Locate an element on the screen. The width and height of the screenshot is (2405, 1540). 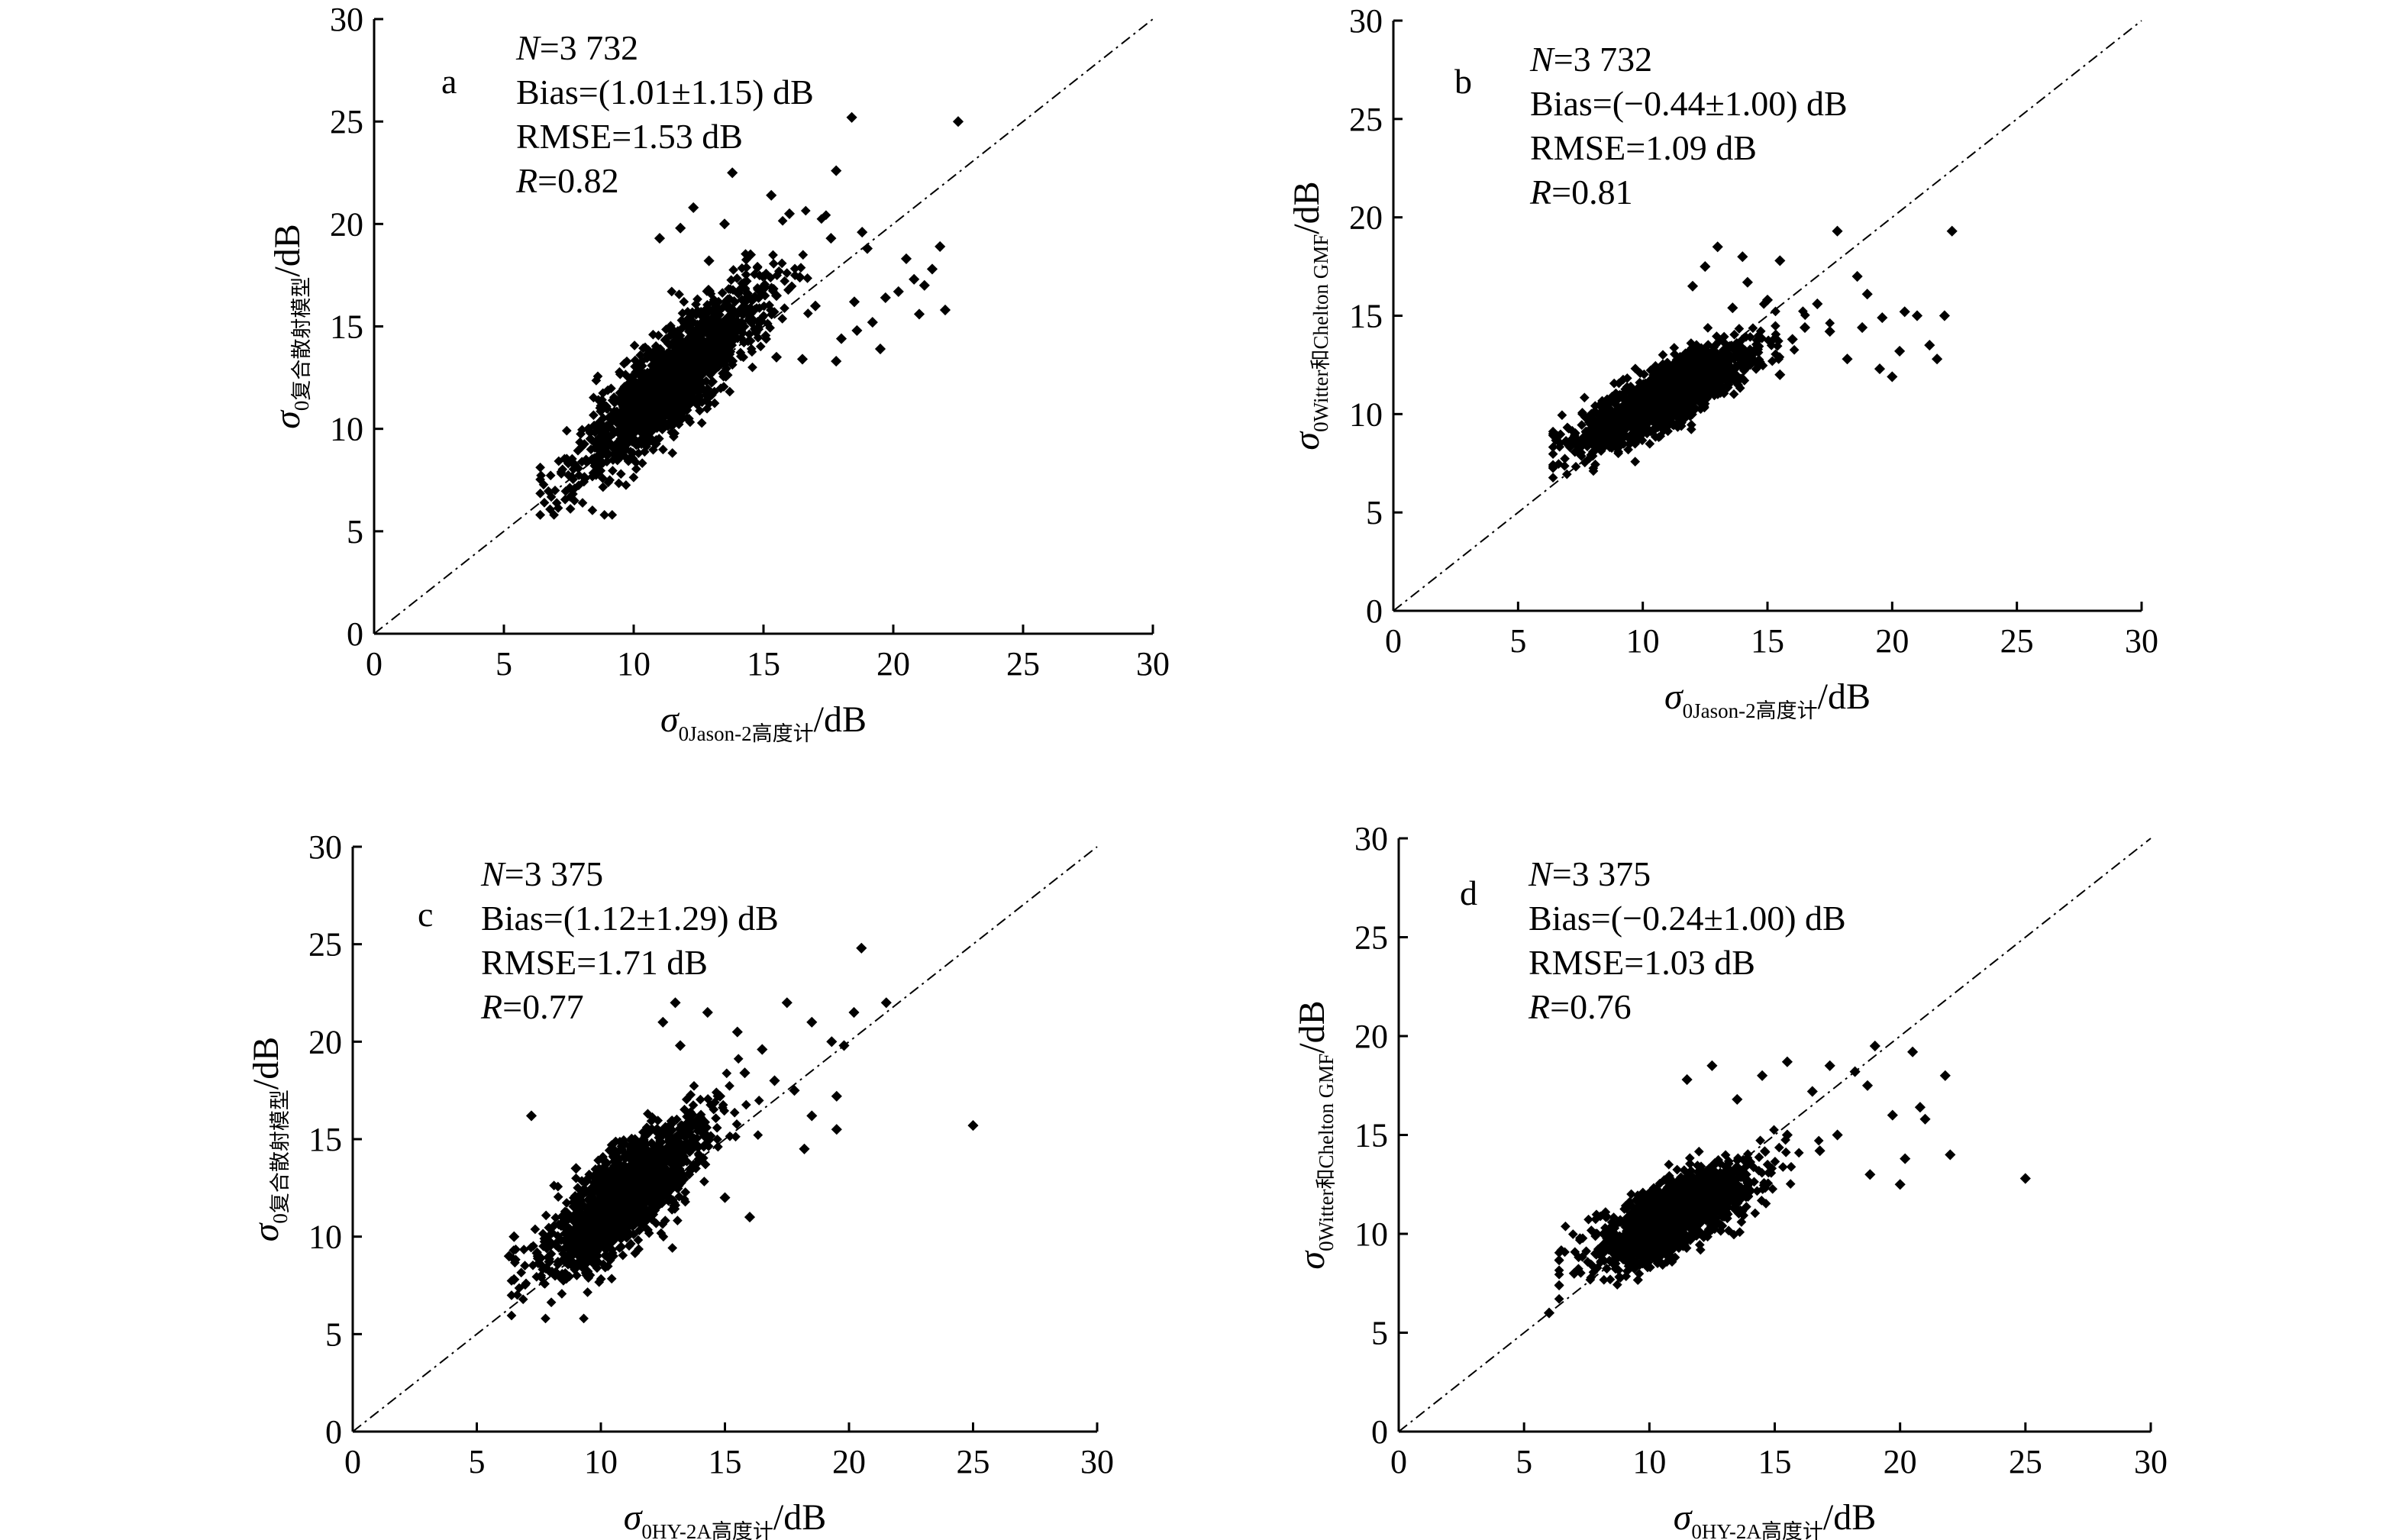
y-tick-label: 0 is located at coordinates (333, 1432).